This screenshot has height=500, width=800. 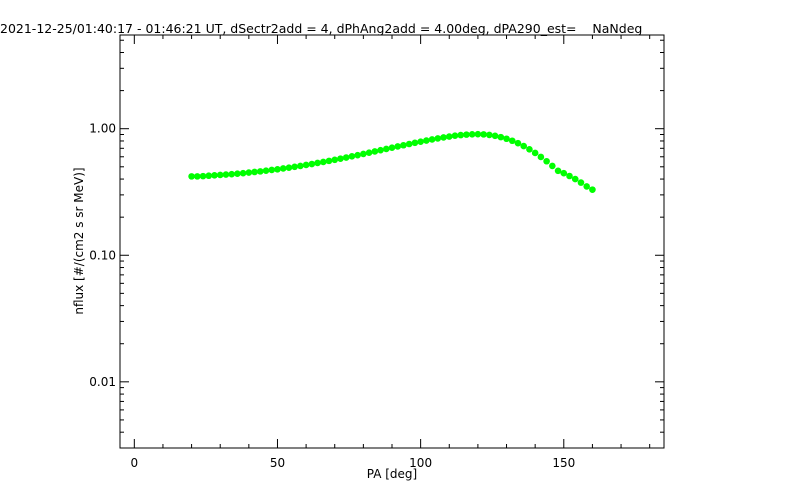 I want to click on y-tick-label: 0.01, so click(x=102, y=382).